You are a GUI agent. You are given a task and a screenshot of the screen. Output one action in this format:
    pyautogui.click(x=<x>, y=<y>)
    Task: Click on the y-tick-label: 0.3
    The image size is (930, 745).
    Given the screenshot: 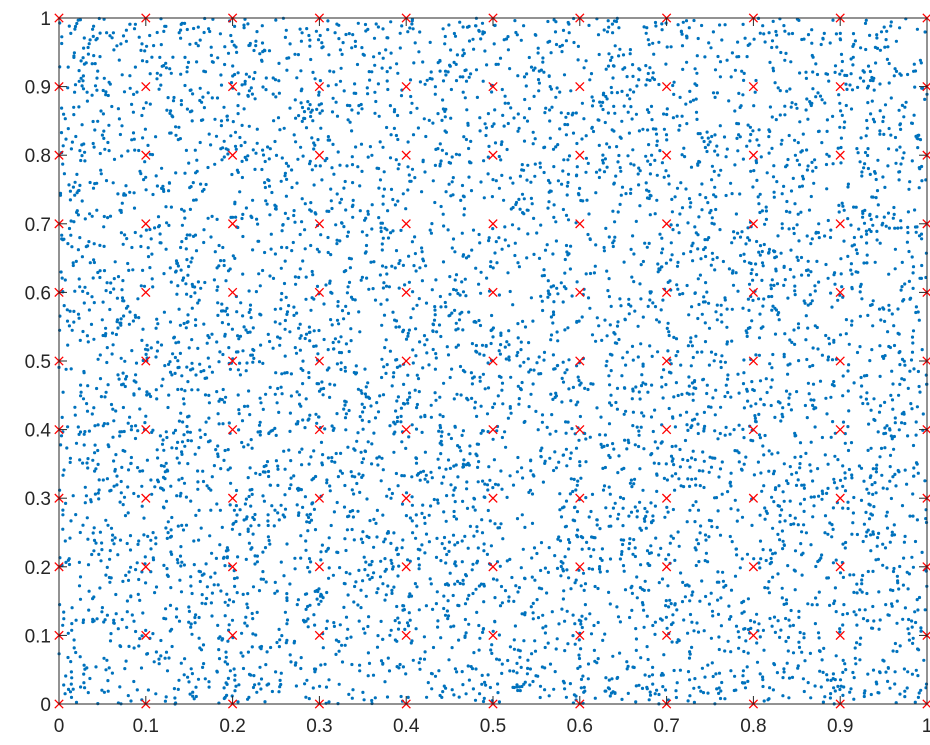 What is the action you would take?
    pyautogui.click(x=38, y=499)
    